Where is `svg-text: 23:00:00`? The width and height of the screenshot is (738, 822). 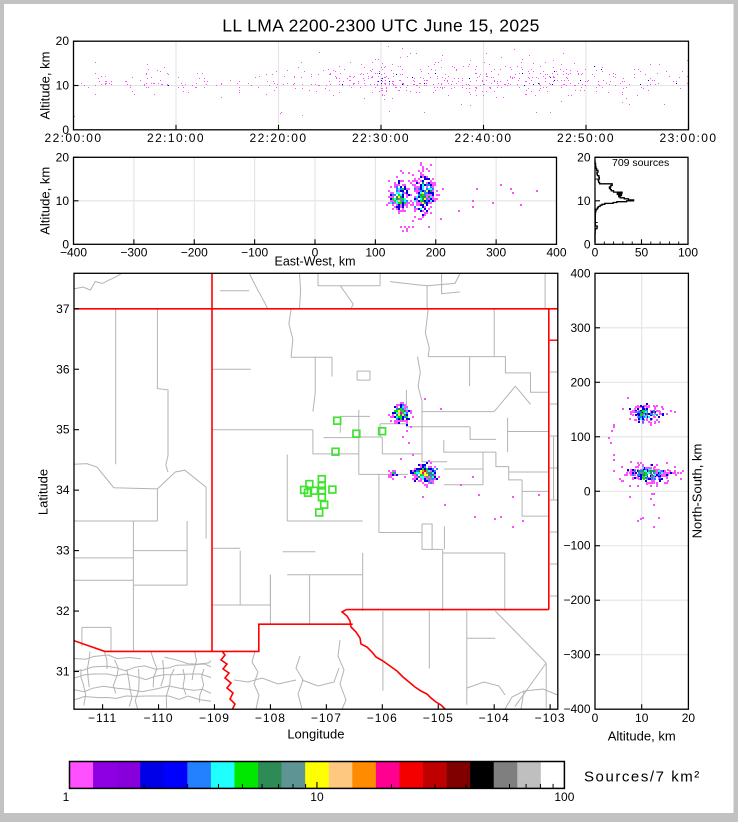 svg-text: 23:00:00 is located at coordinates (689, 138).